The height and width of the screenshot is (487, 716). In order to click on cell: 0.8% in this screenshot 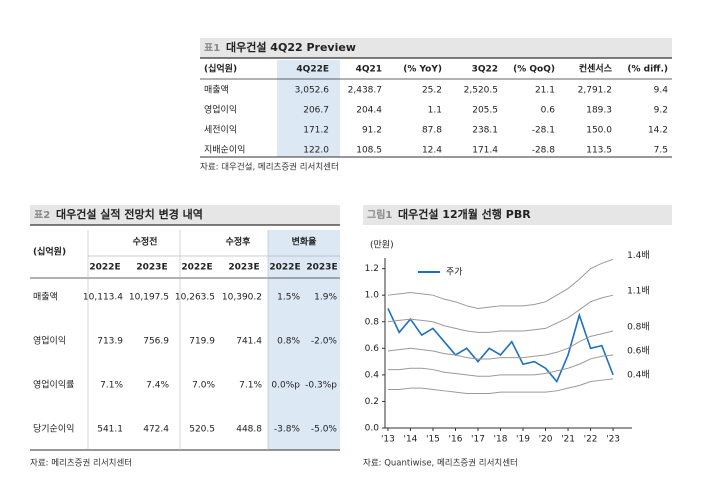, I will do `click(288, 342)`.